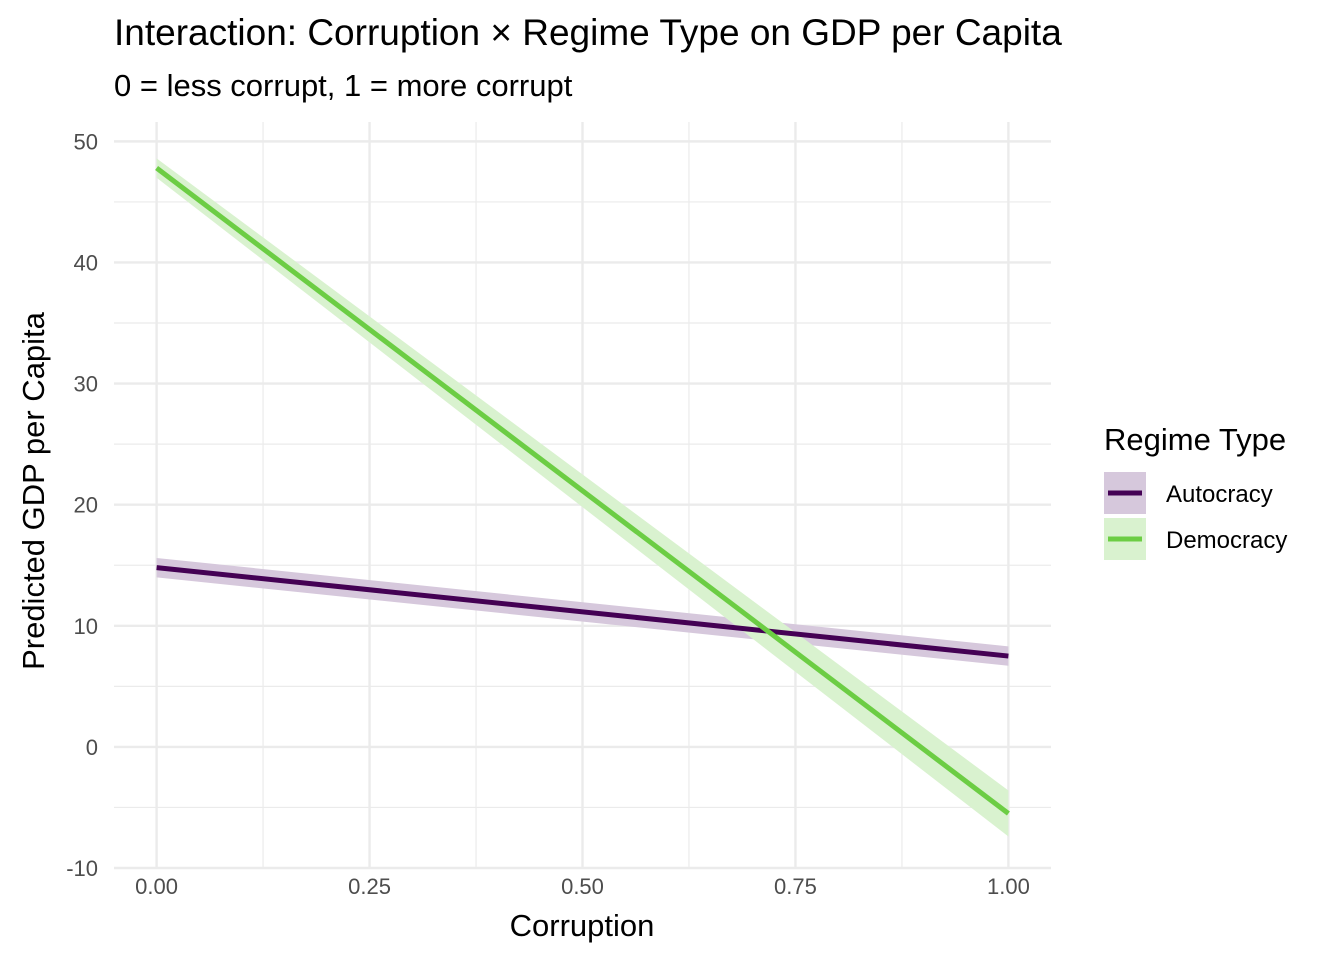  I want to click on y-tick-label: 50, so click(86, 141).